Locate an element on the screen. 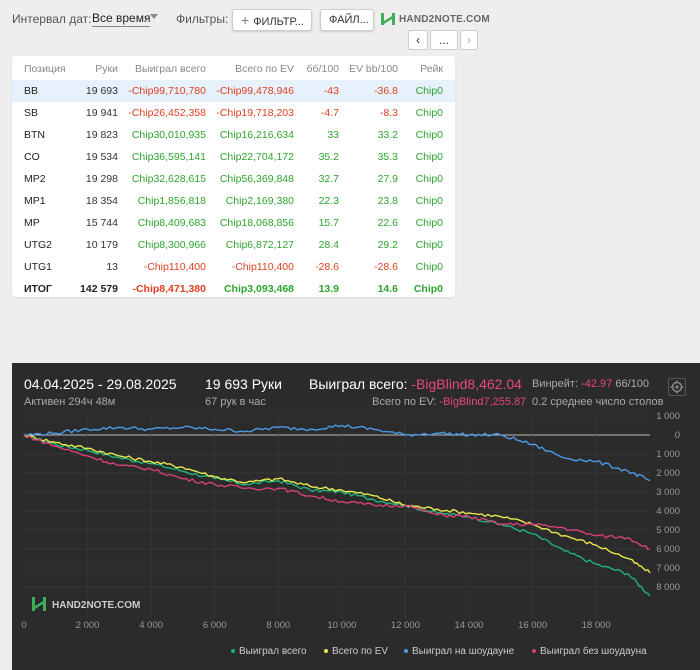 The height and width of the screenshot is (670, 700). header-ev: Всего по EV is located at coordinates (264, 69).